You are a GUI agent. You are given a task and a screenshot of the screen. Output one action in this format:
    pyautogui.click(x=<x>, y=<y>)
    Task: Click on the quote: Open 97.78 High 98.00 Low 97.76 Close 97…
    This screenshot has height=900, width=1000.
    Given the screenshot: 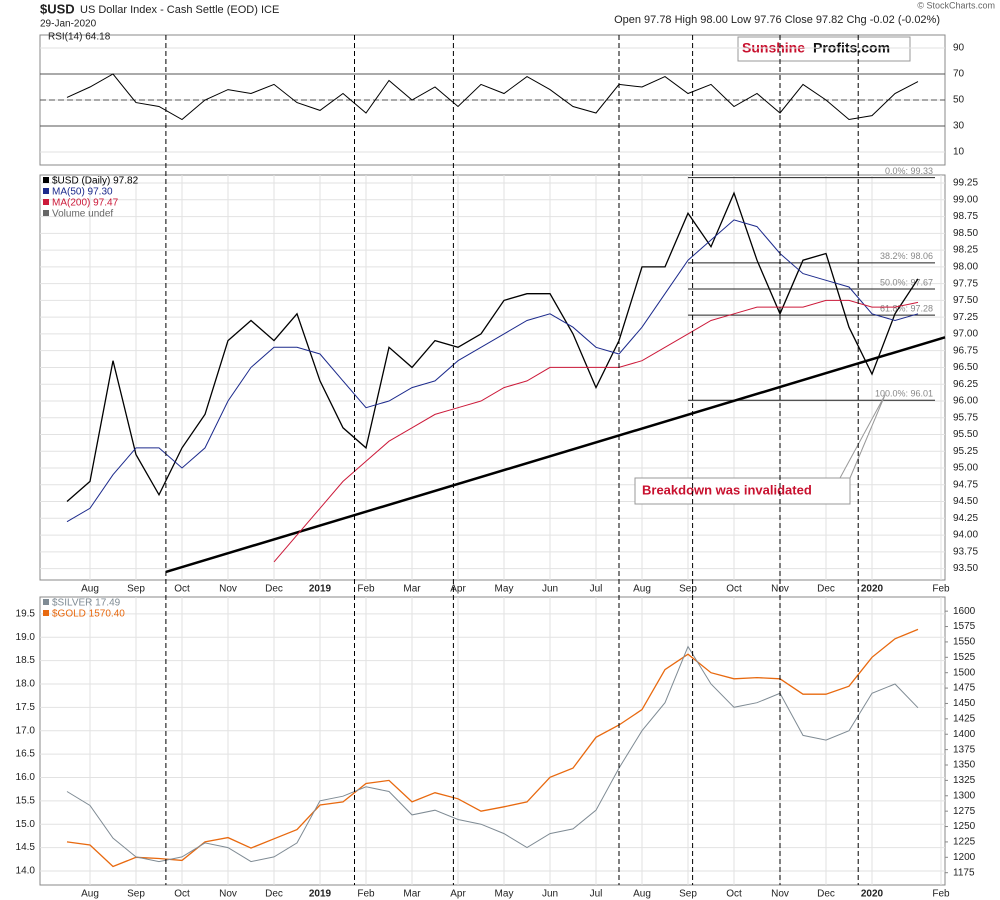 What is the action you would take?
    pyautogui.click(x=777, y=20)
    